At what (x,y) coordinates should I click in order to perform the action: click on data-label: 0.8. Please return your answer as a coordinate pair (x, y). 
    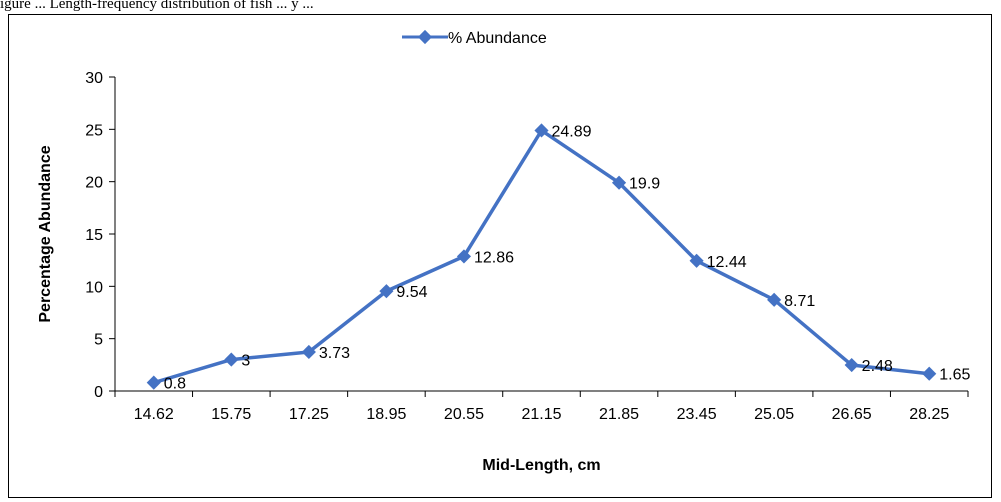
    Looking at the image, I should click on (175, 384).